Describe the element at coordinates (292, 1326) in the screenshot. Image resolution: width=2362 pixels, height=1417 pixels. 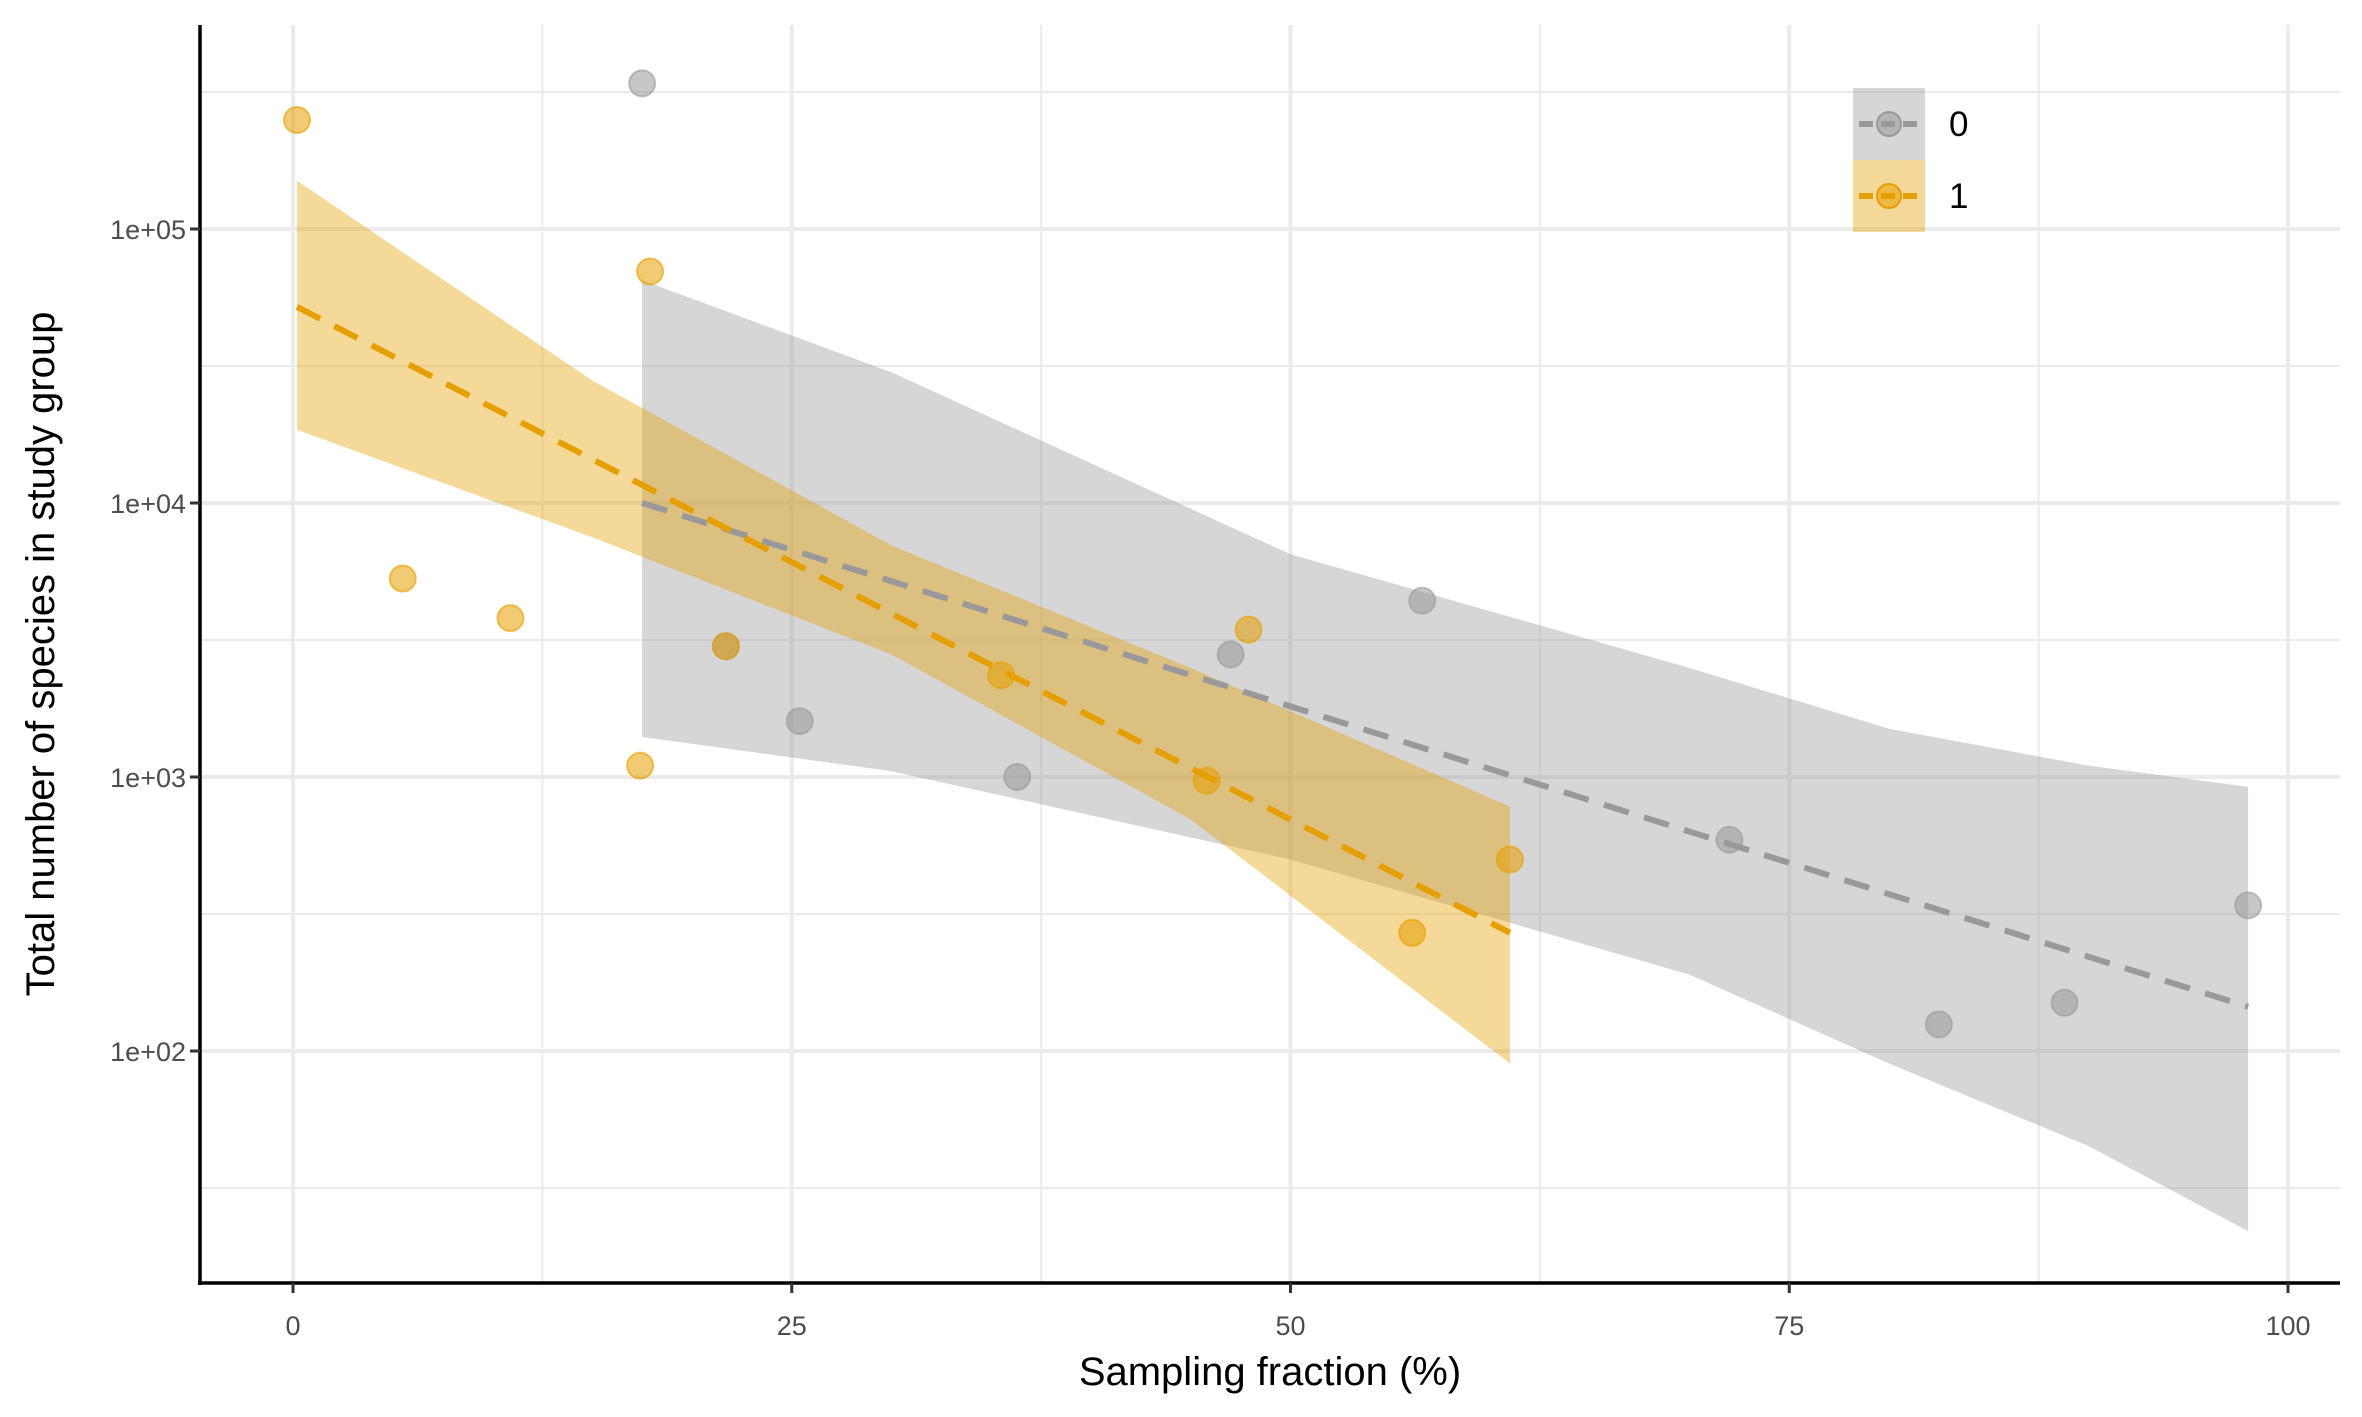
I see `x-tick-label: 0` at that location.